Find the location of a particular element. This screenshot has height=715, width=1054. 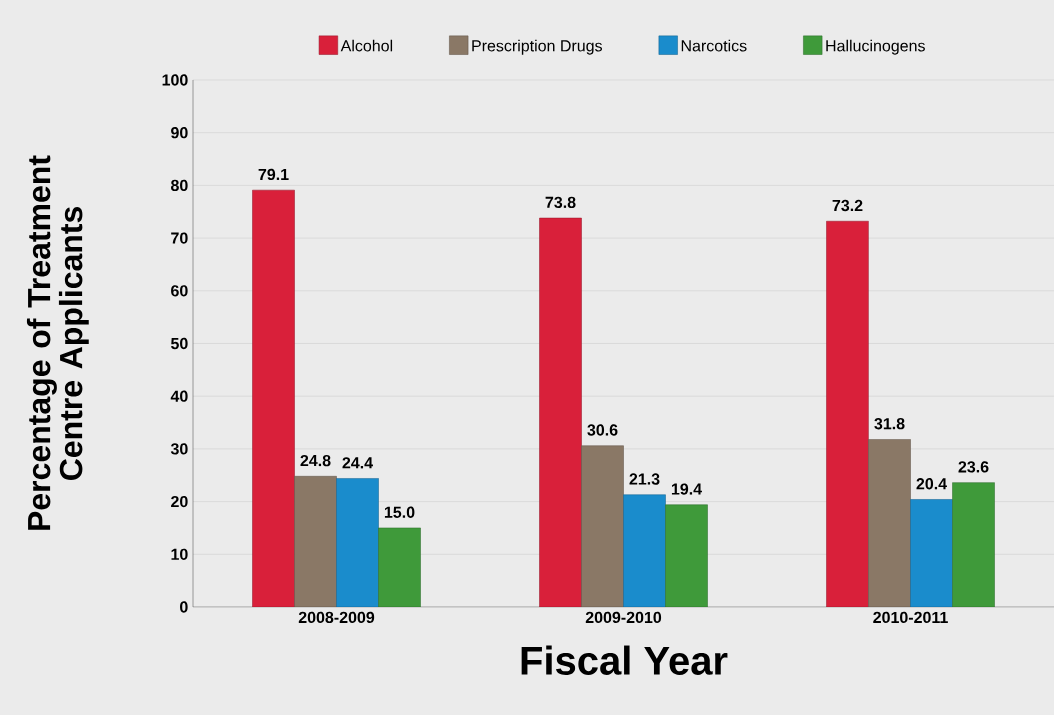

y-tick-label: 10 is located at coordinates (179, 554).